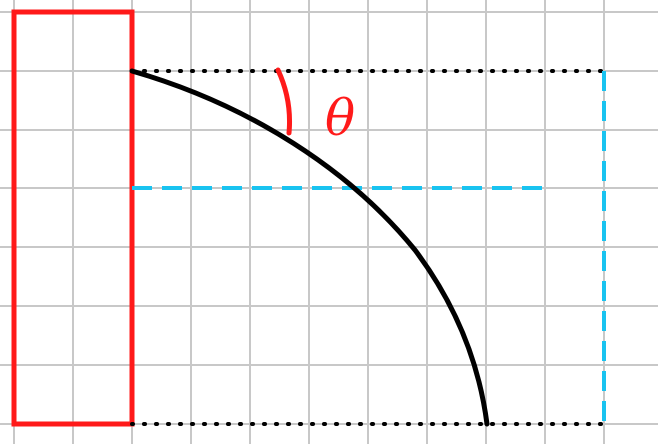 The image size is (658, 444). I want to click on angle-theta-label: θ, so click(340, 118).